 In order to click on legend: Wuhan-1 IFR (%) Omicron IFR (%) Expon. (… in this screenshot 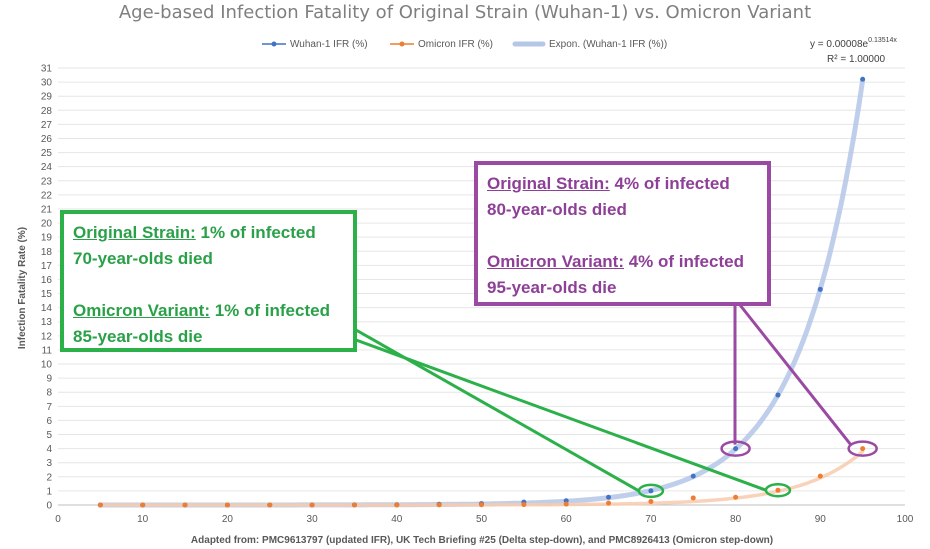, I will do `click(464, 44)`.